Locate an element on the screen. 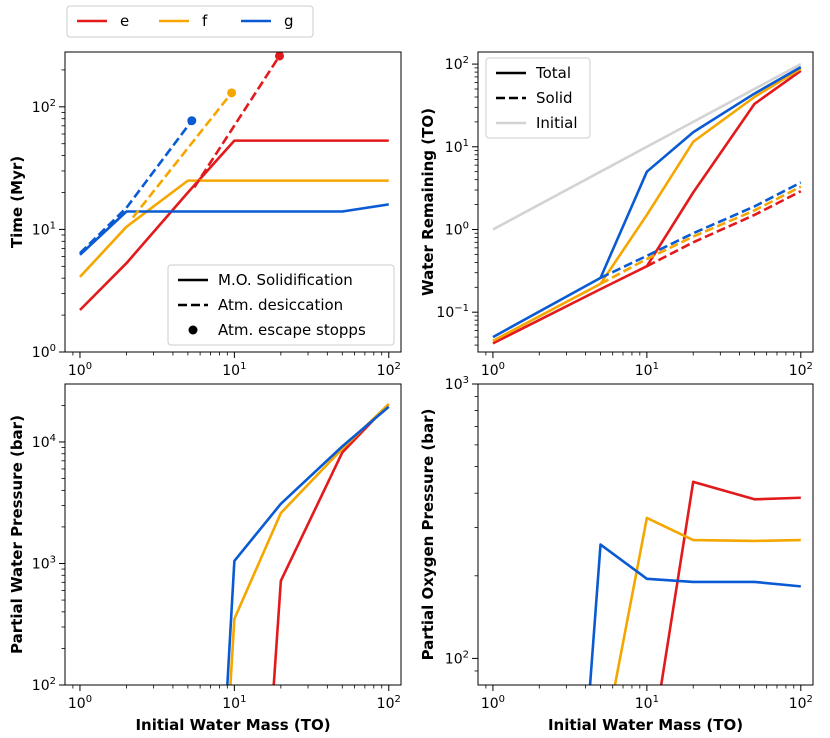 The image size is (830, 738). series-e-solid is located at coordinates (724, 229).